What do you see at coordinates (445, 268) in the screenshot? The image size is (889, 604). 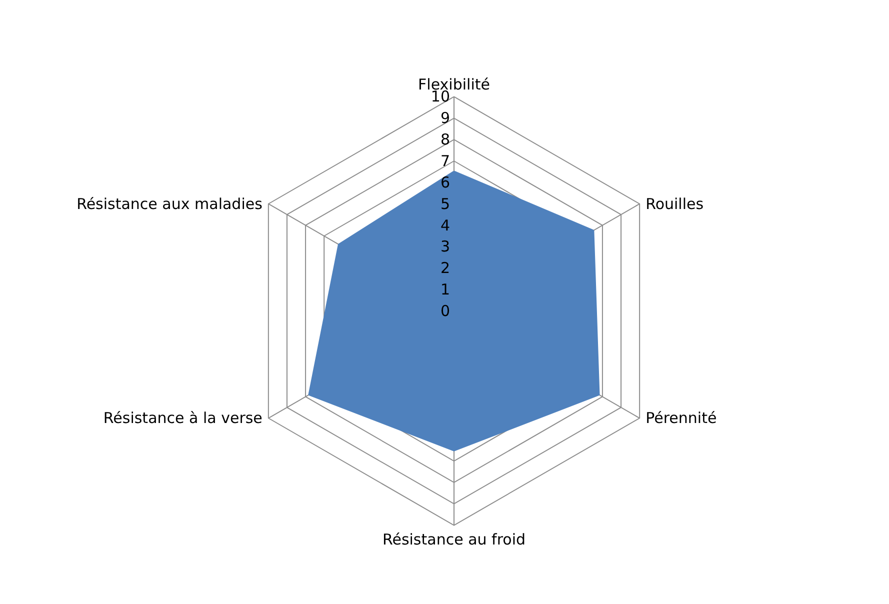 I see `y-tick-label: 2` at bounding box center [445, 268].